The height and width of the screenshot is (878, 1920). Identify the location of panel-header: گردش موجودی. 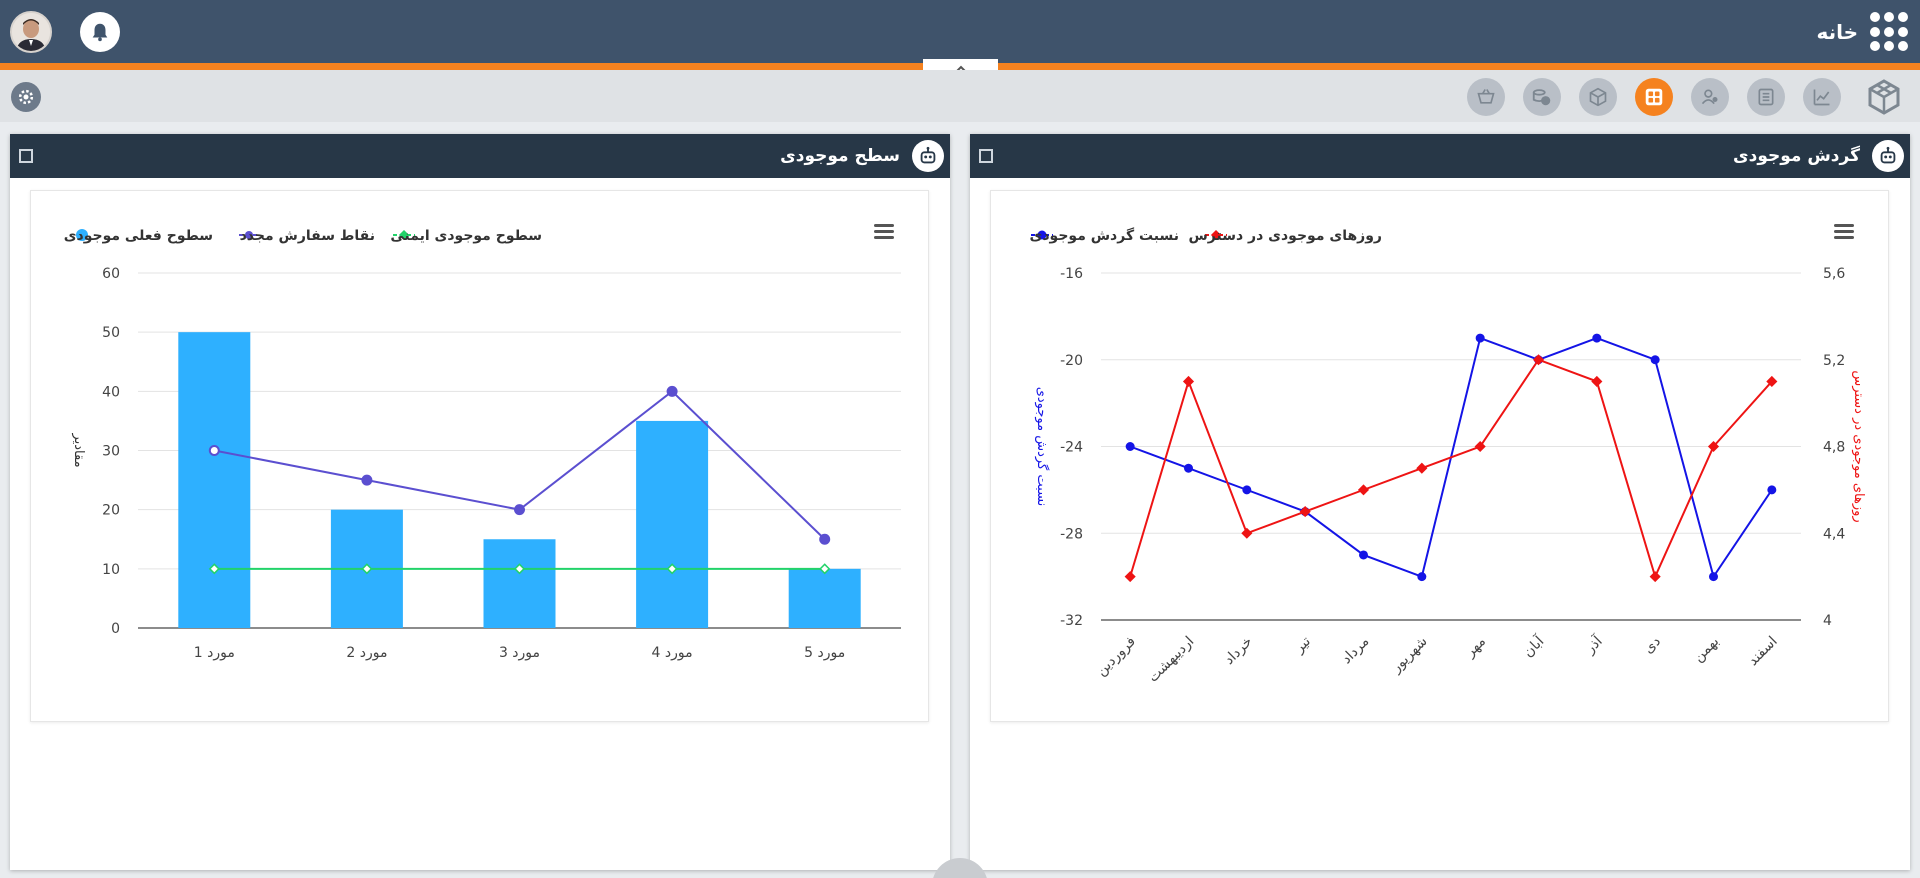
(1440, 156).